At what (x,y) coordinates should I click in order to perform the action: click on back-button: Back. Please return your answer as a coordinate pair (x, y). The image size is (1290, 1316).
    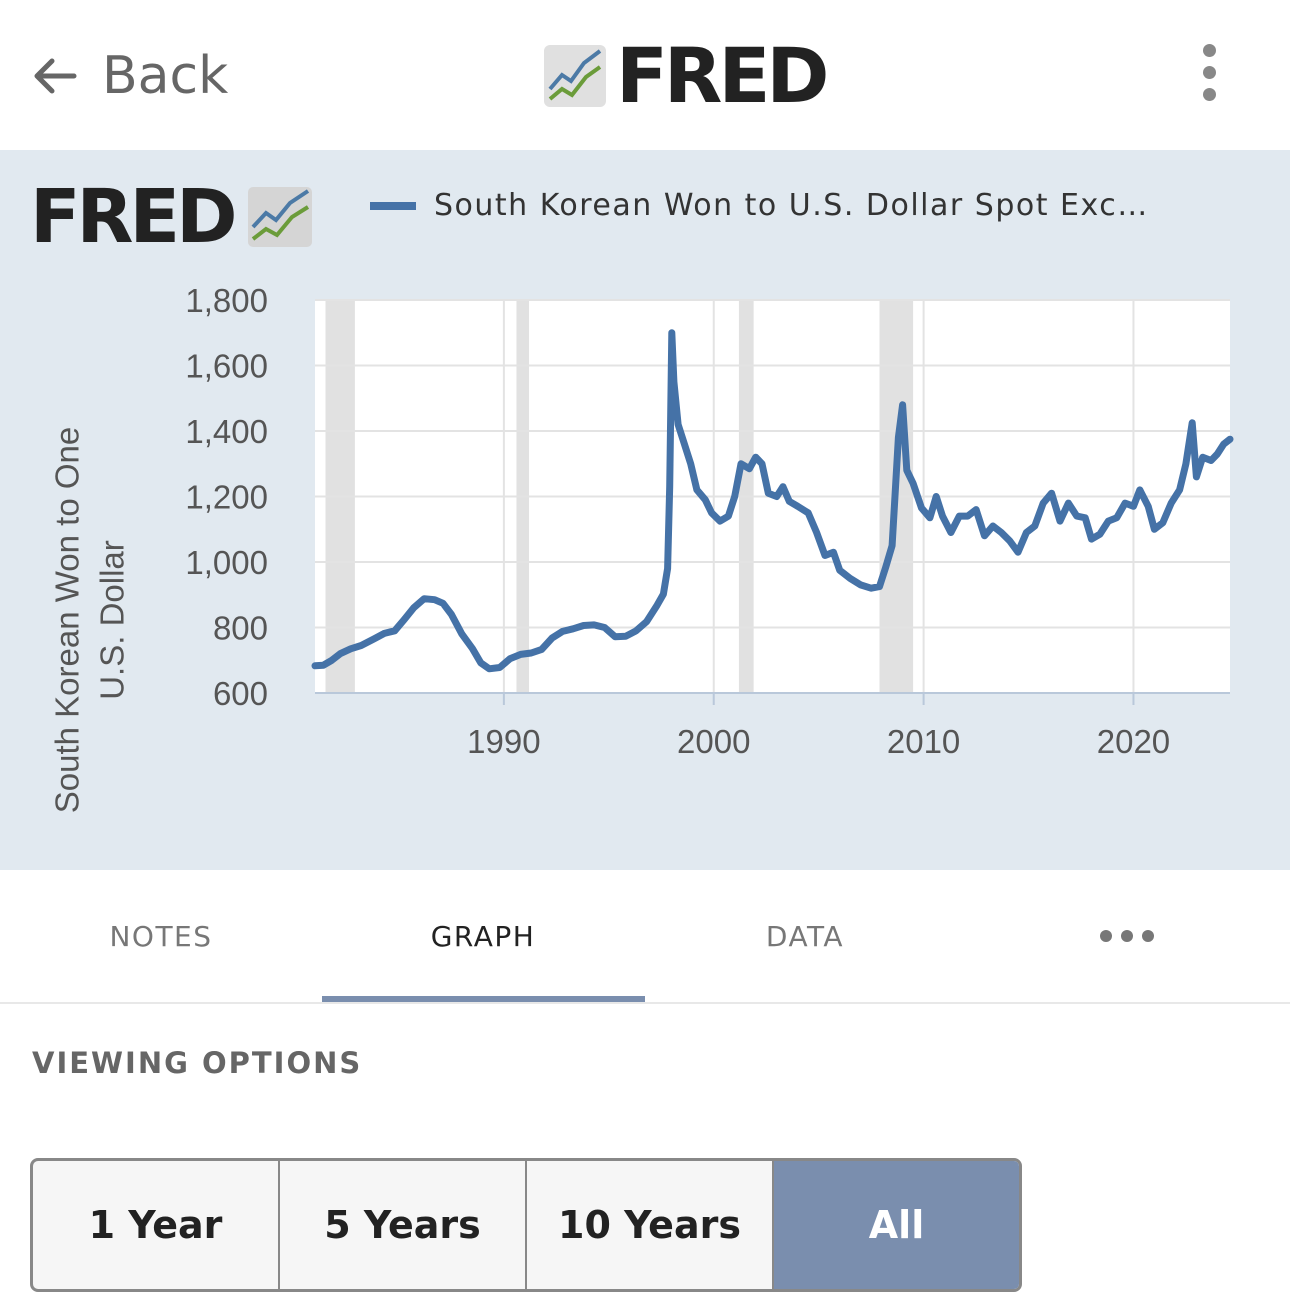
    Looking at the image, I should click on (129, 76).